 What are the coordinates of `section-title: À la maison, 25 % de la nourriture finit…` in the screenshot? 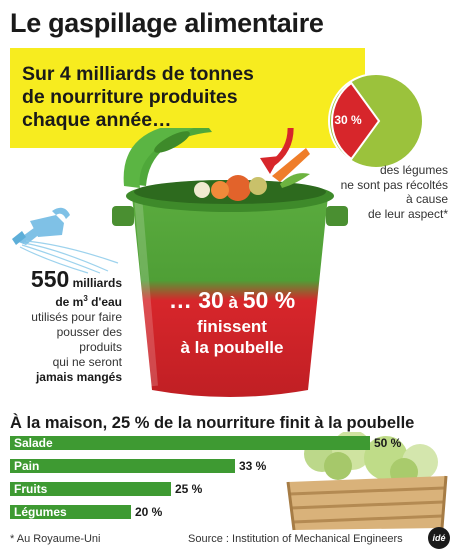 It's located at (212, 423).